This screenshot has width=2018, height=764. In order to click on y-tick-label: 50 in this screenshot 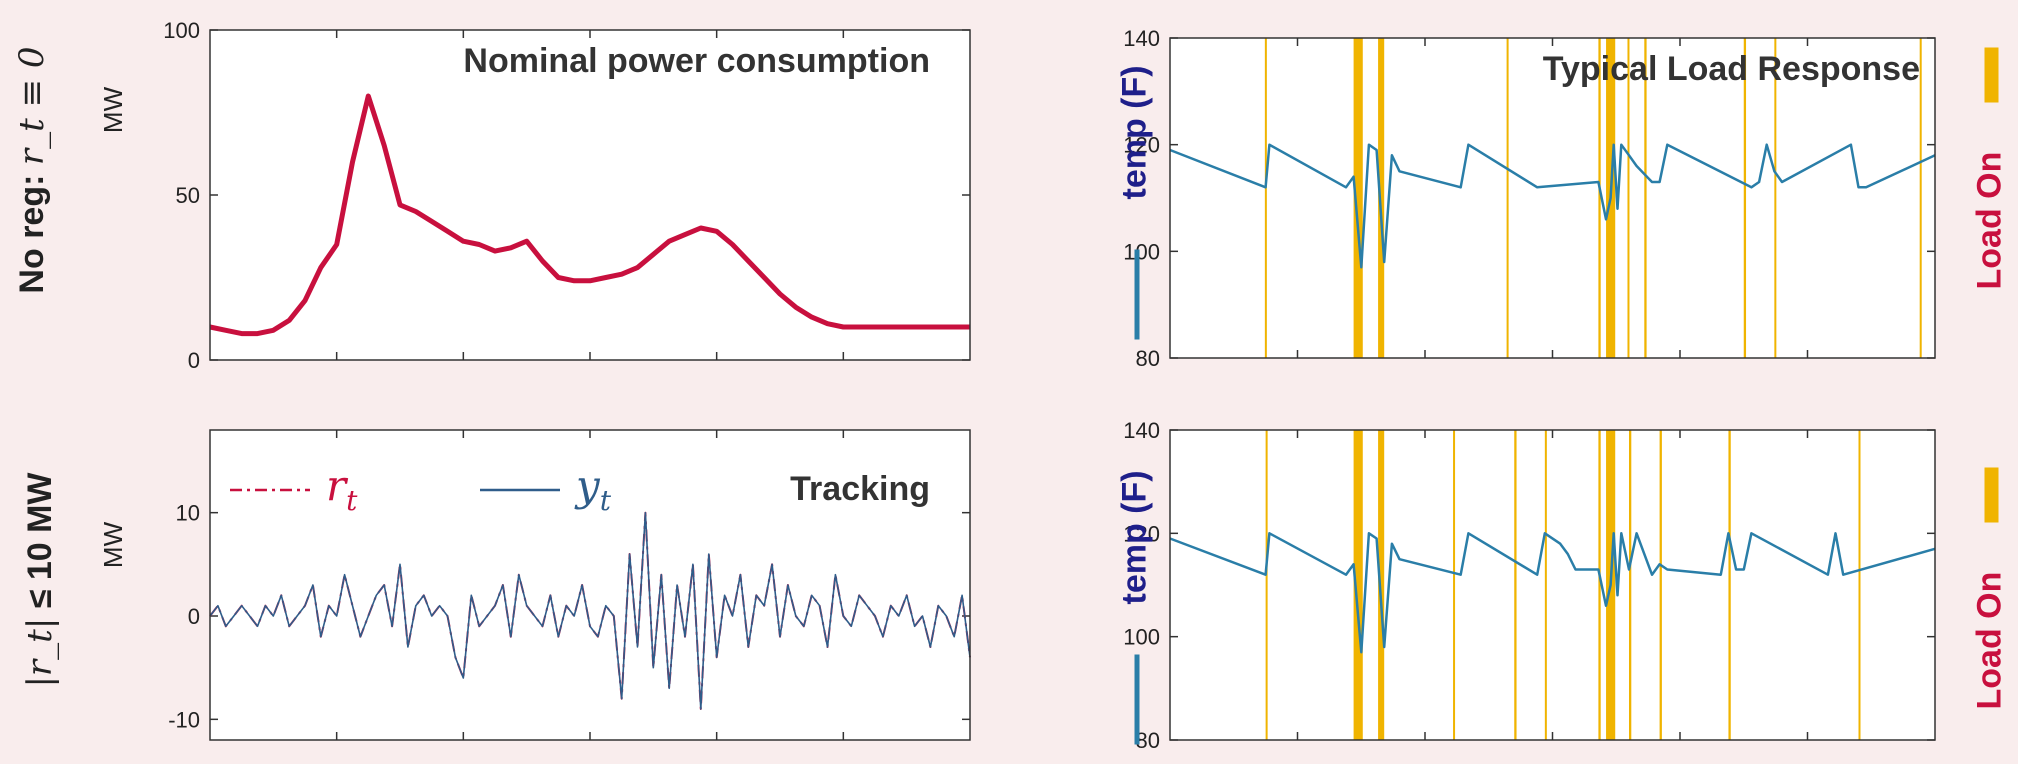, I will do `click(188, 195)`.